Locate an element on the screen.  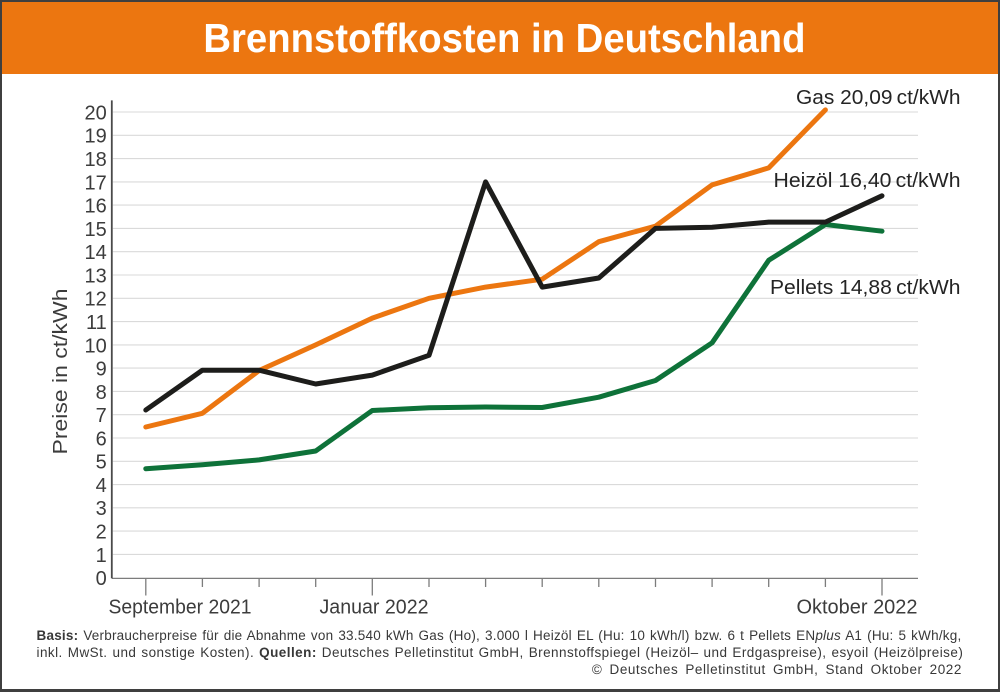
svg-text: 9 is located at coordinates (101, 369).